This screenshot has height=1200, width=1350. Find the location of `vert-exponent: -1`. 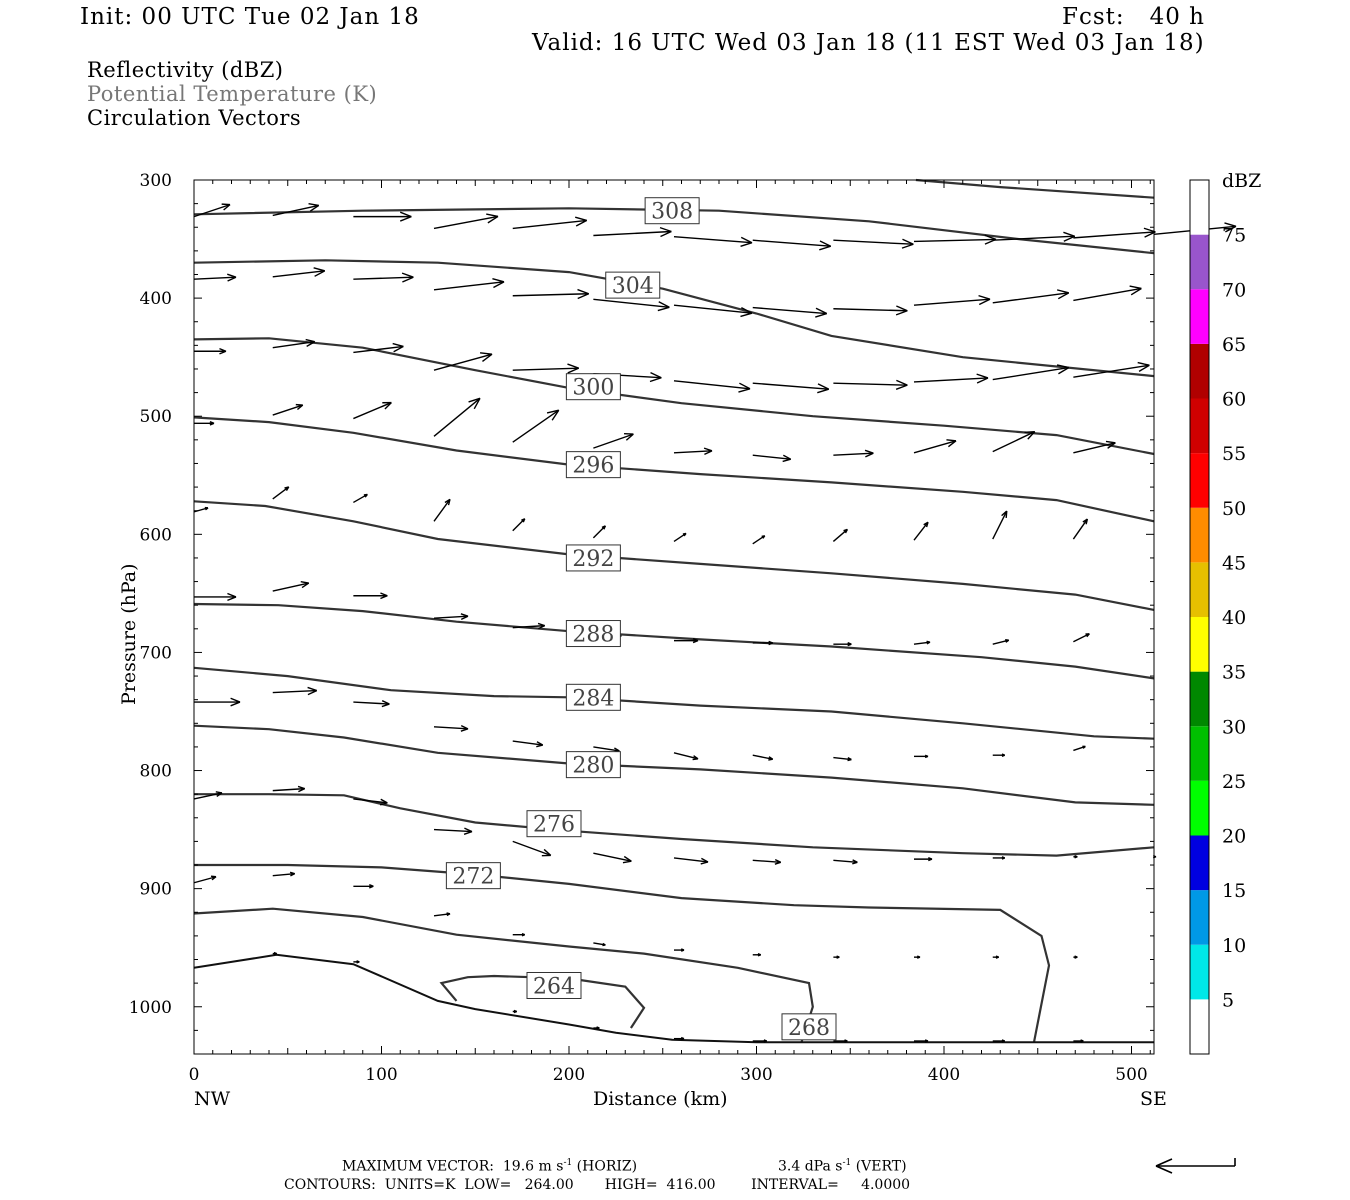

vert-exponent: -1 is located at coordinates (847, 1163).